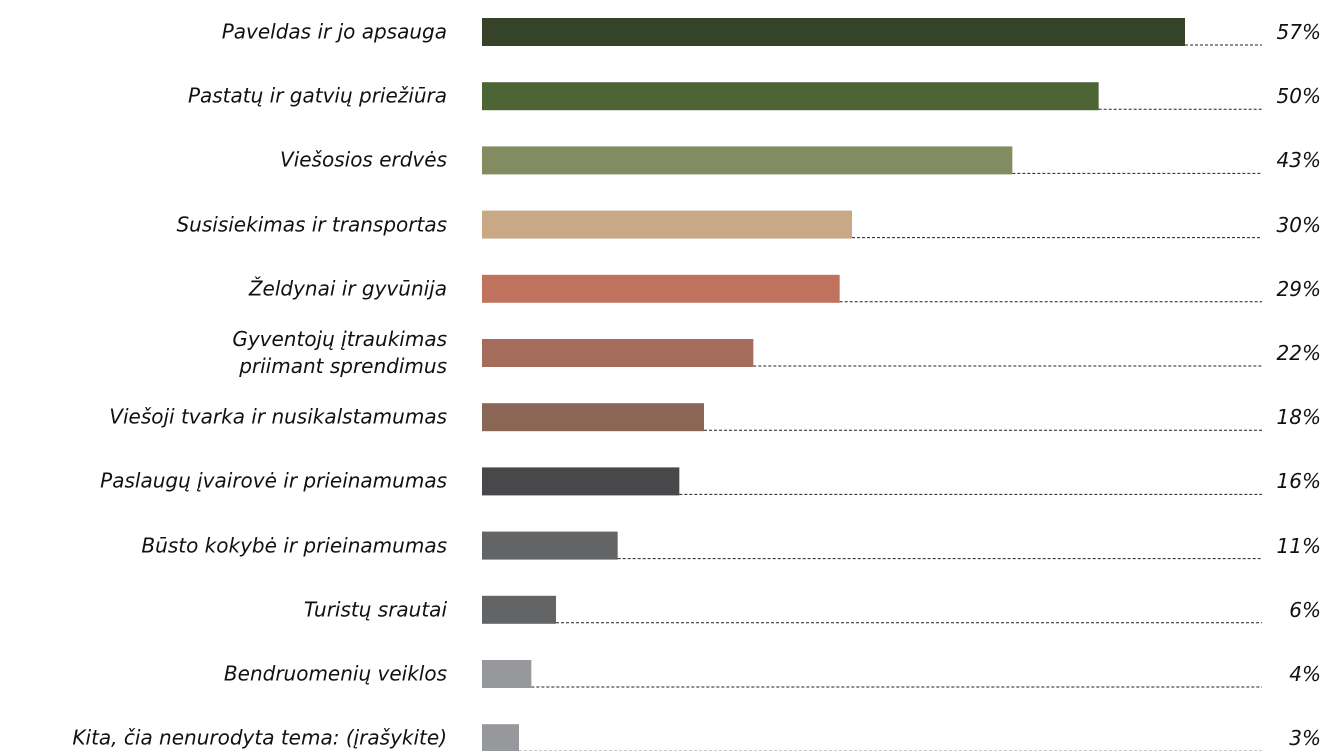 The height and width of the screenshot is (752, 1327). Describe the element at coordinates (294, 545) in the screenshot. I see `category-label: Būsto kokybė ir prieinamumas` at that location.